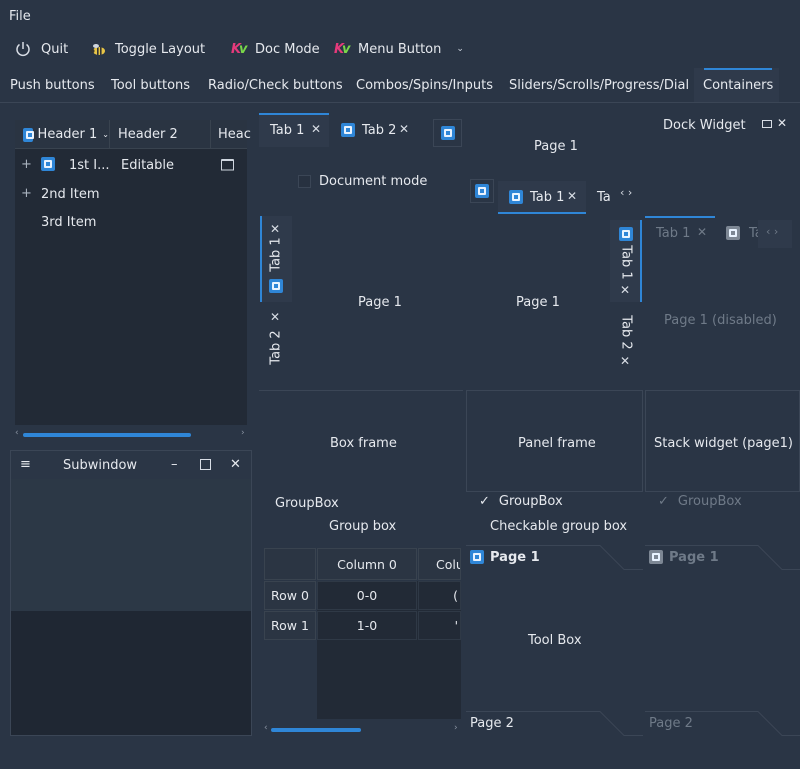  Describe the element at coordinates (439, 595) in the screenshot. I see `table-cell: (` at that location.